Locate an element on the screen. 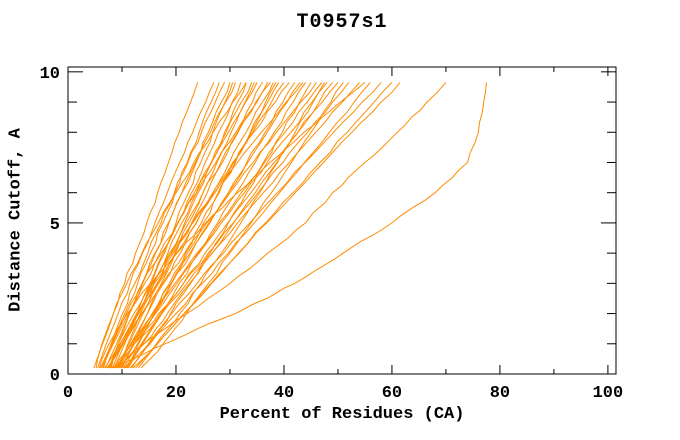 This screenshot has height=440, width=680. x-tick-label: 80 is located at coordinates (500, 393).